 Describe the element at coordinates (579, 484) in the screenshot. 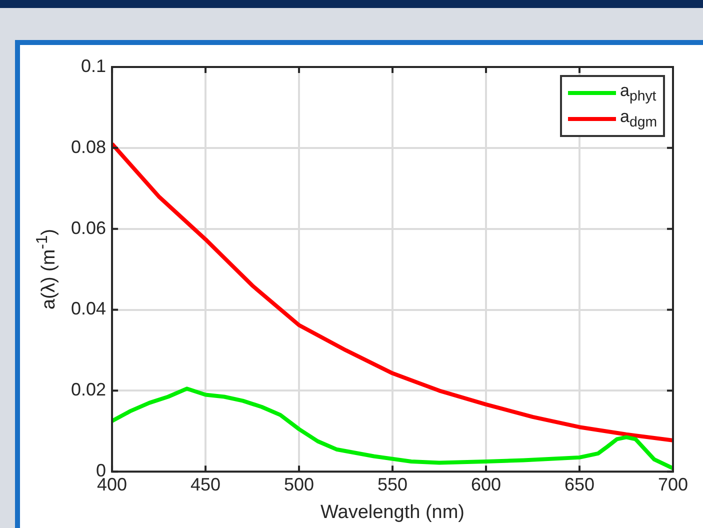

I see `x-tick-label: 650` at that location.